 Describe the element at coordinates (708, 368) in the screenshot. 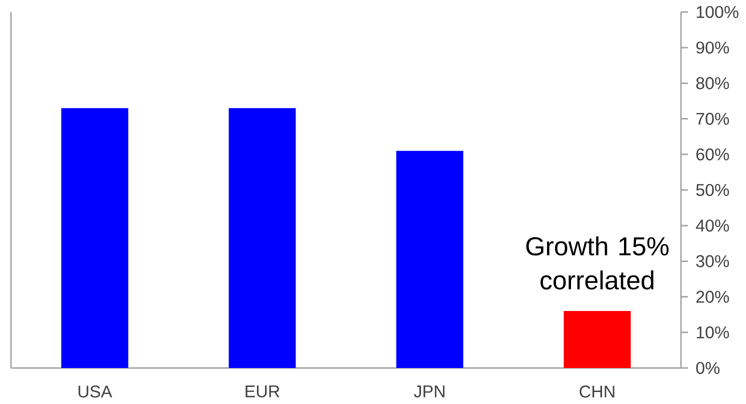

I see `y-tick-label: 0%` at that location.